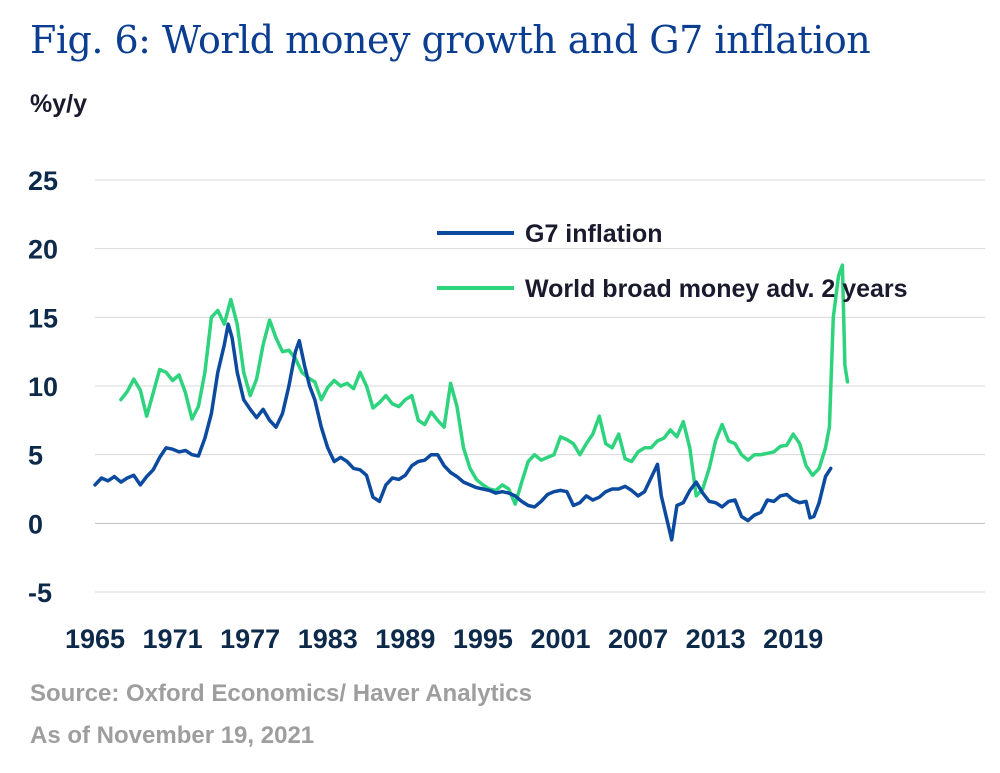 The width and height of the screenshot is (1000, 773). Describe the element at coordinates (405, 639) in the screenshot. I see `x-tick-label: 1989` at that location.